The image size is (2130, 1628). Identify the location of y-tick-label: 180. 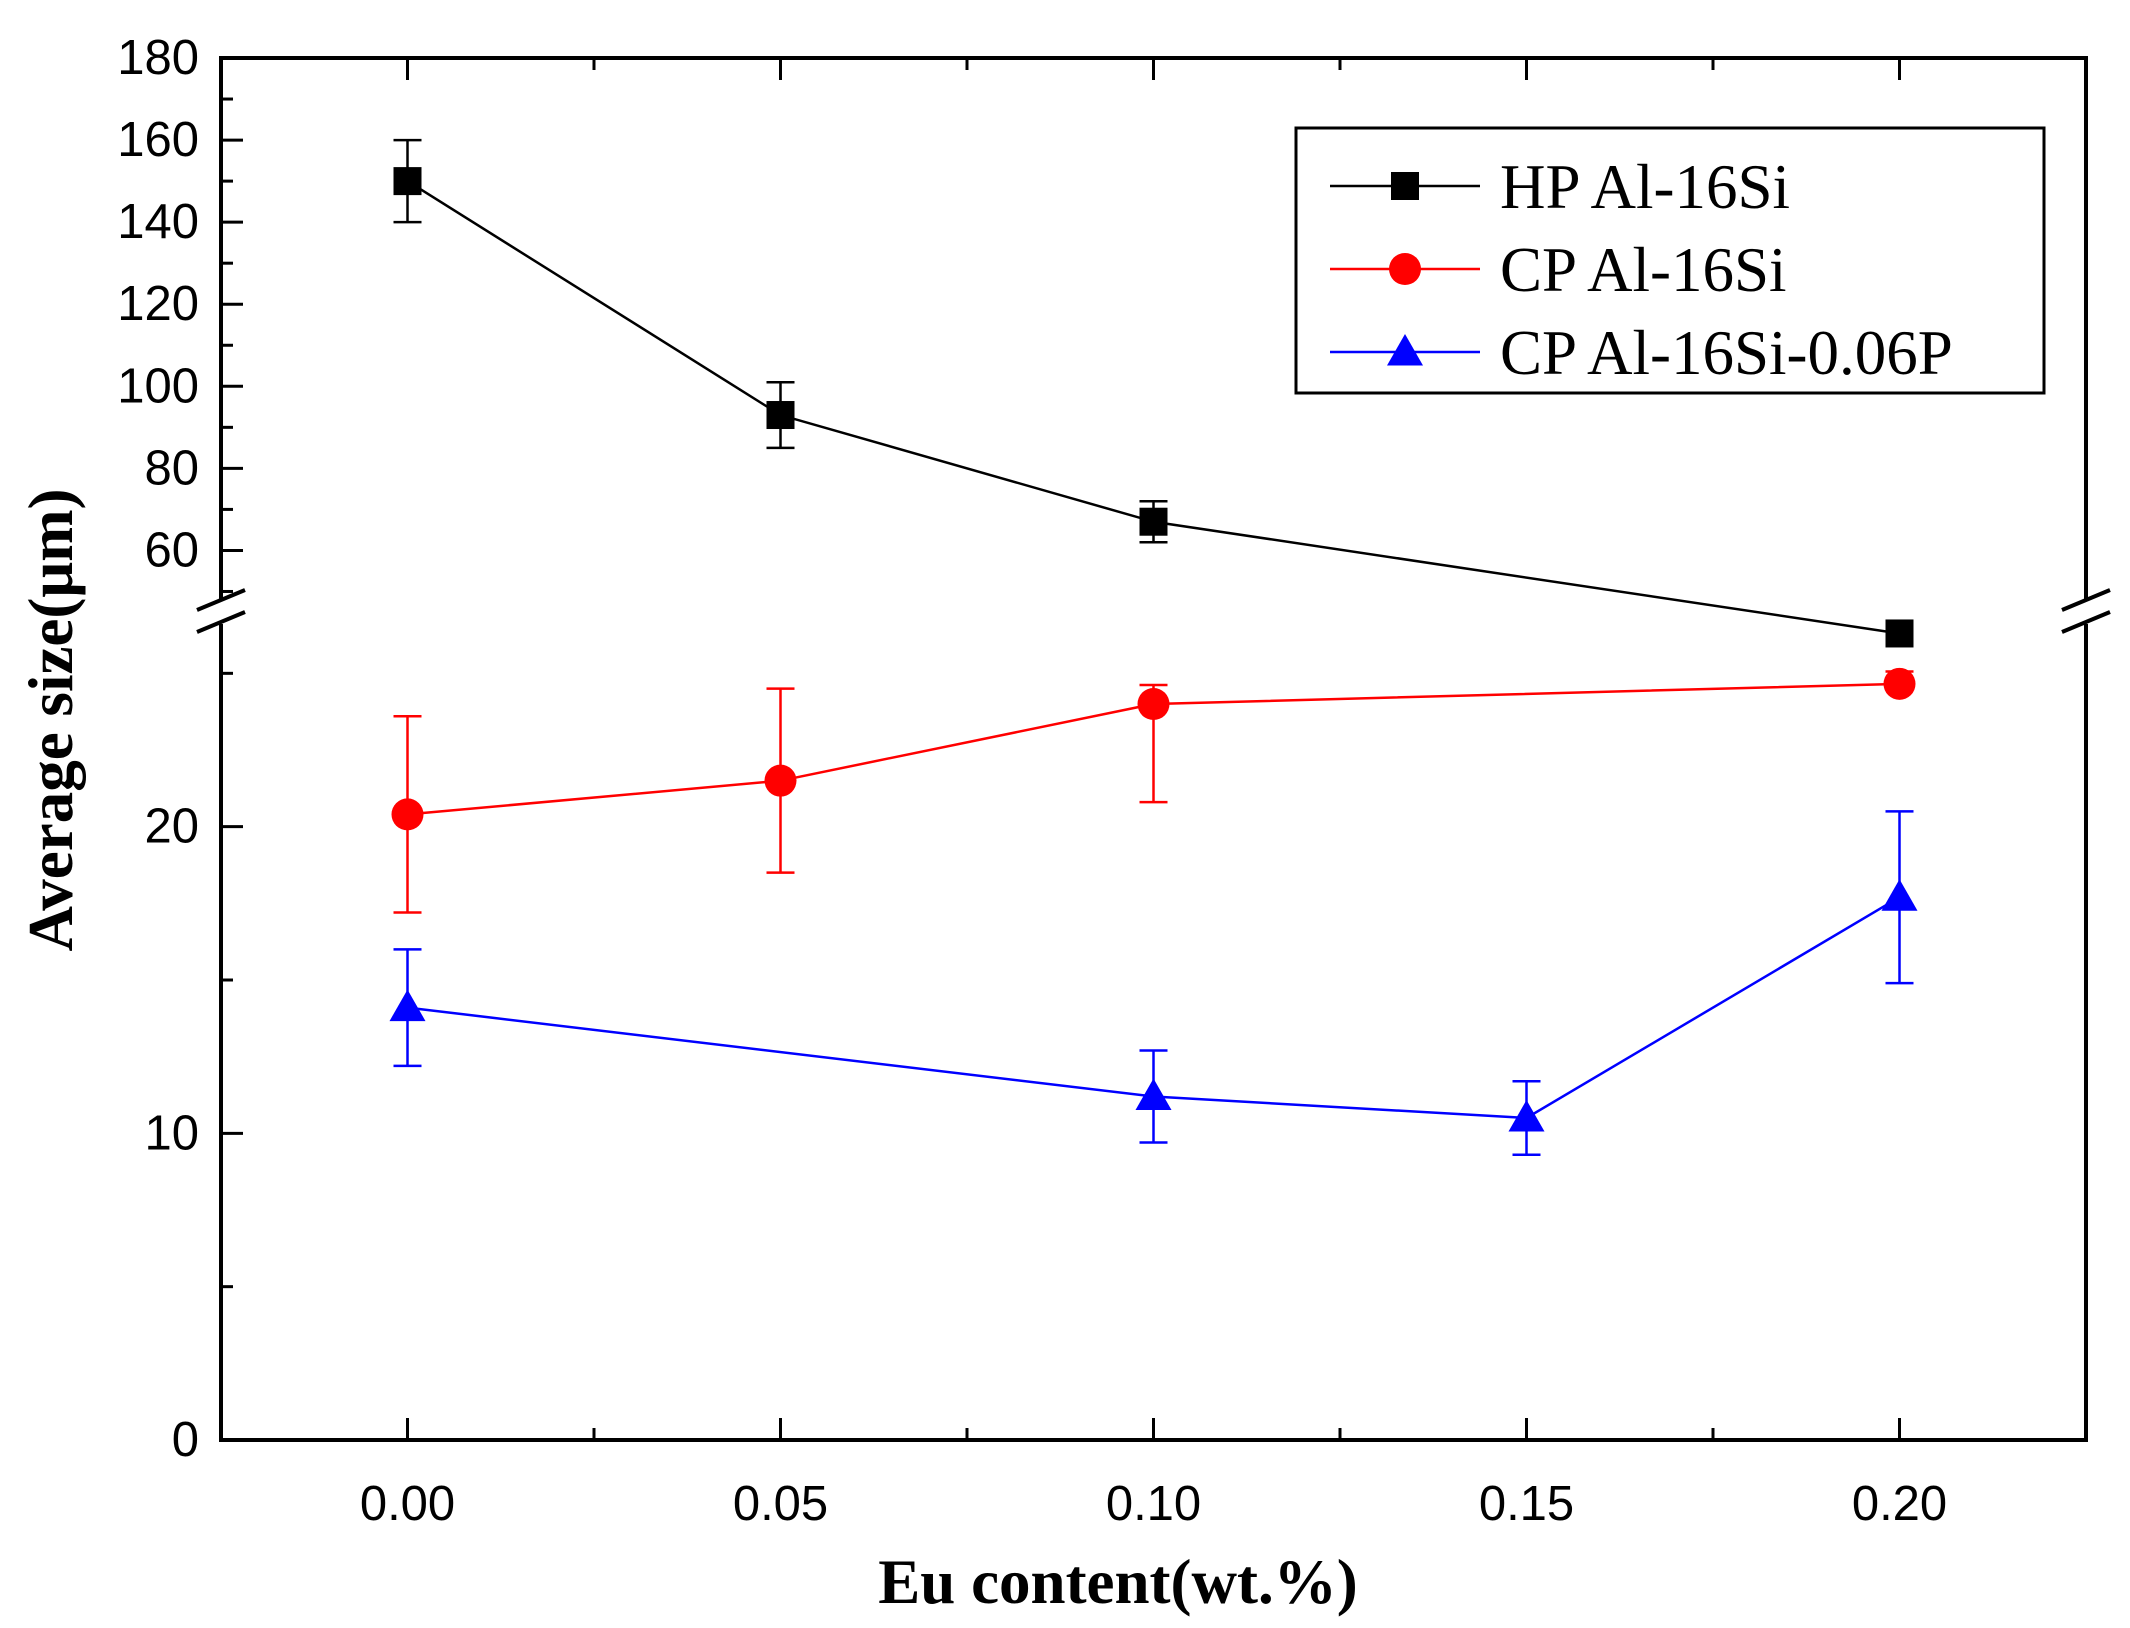
(158, 58).